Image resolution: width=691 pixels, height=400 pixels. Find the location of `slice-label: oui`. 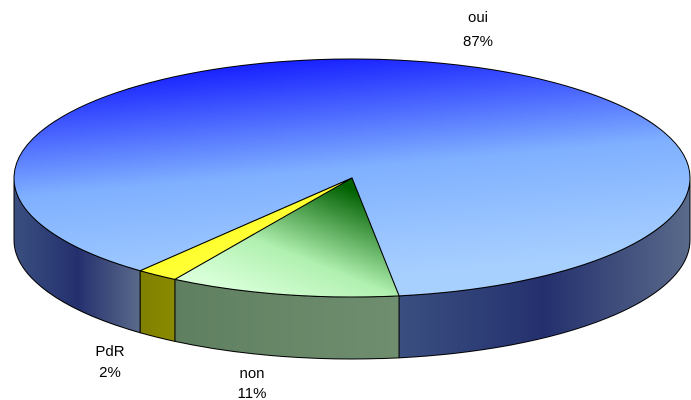

slice-label: oui is located at coordinates (478, 17).